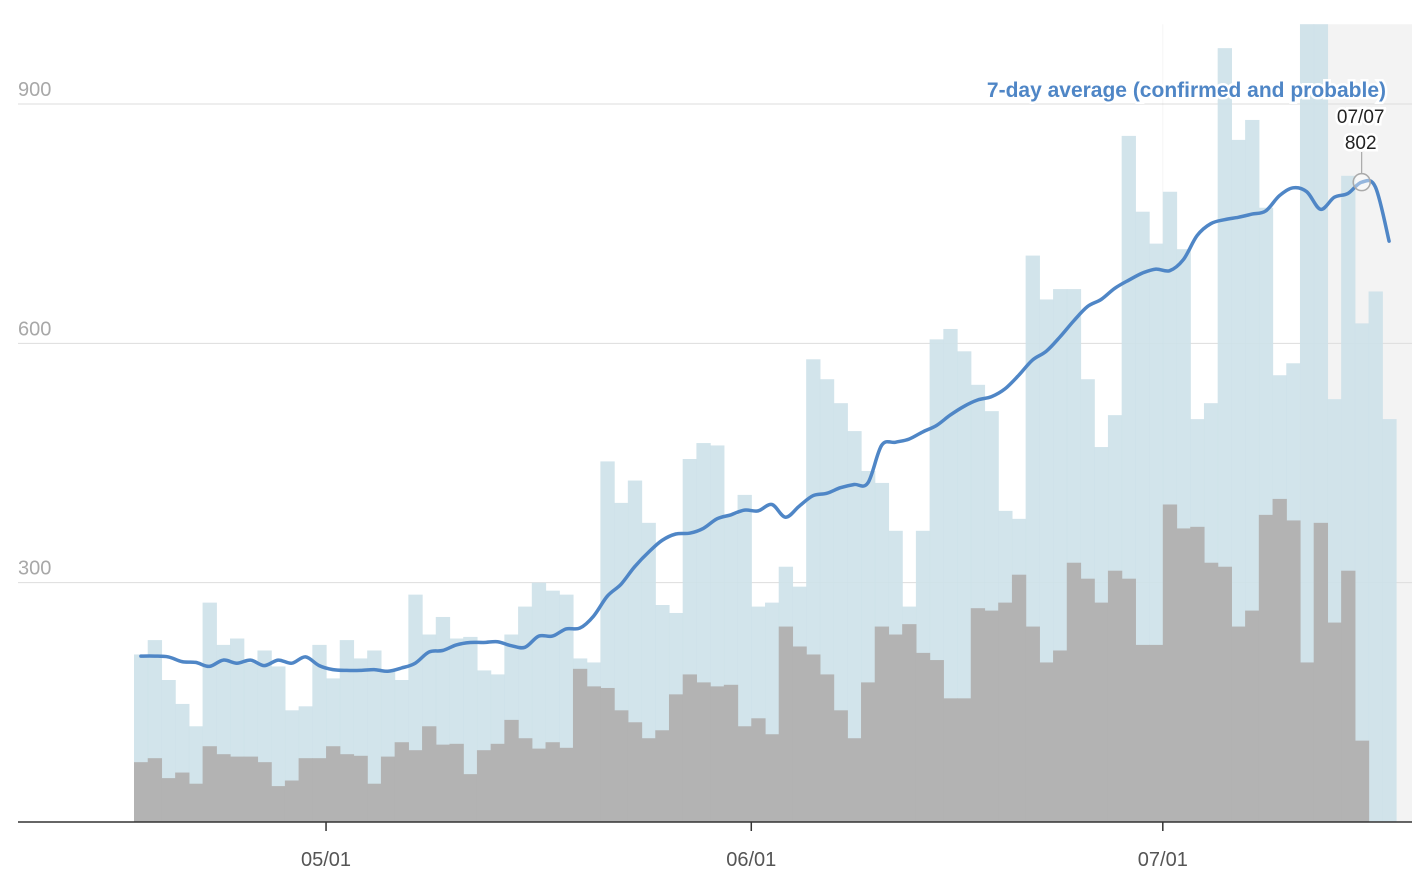 The height and width of the screenshot is (884, 1428). Describe the element at coordinates (1360, 148) in the screenshot. I see `tooltip: 07/07 802` at that location.